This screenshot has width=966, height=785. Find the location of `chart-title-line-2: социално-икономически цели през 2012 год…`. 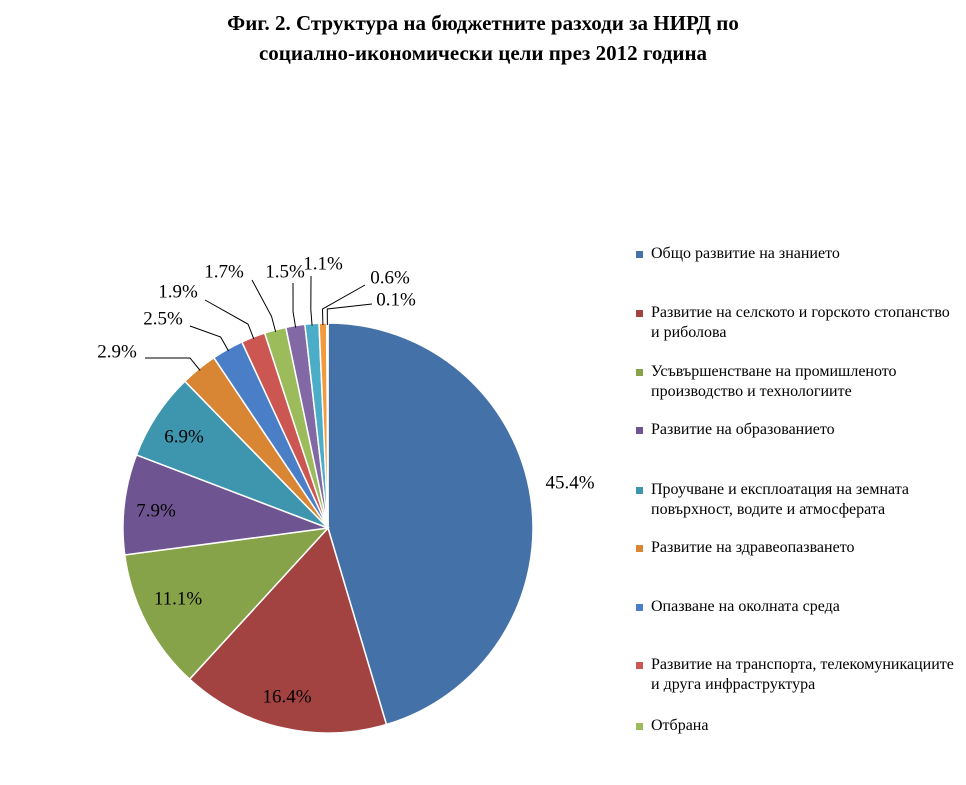

chart-title-line-2: социално-икономически цели през 2012 год… is located at coordinates (483, 53).